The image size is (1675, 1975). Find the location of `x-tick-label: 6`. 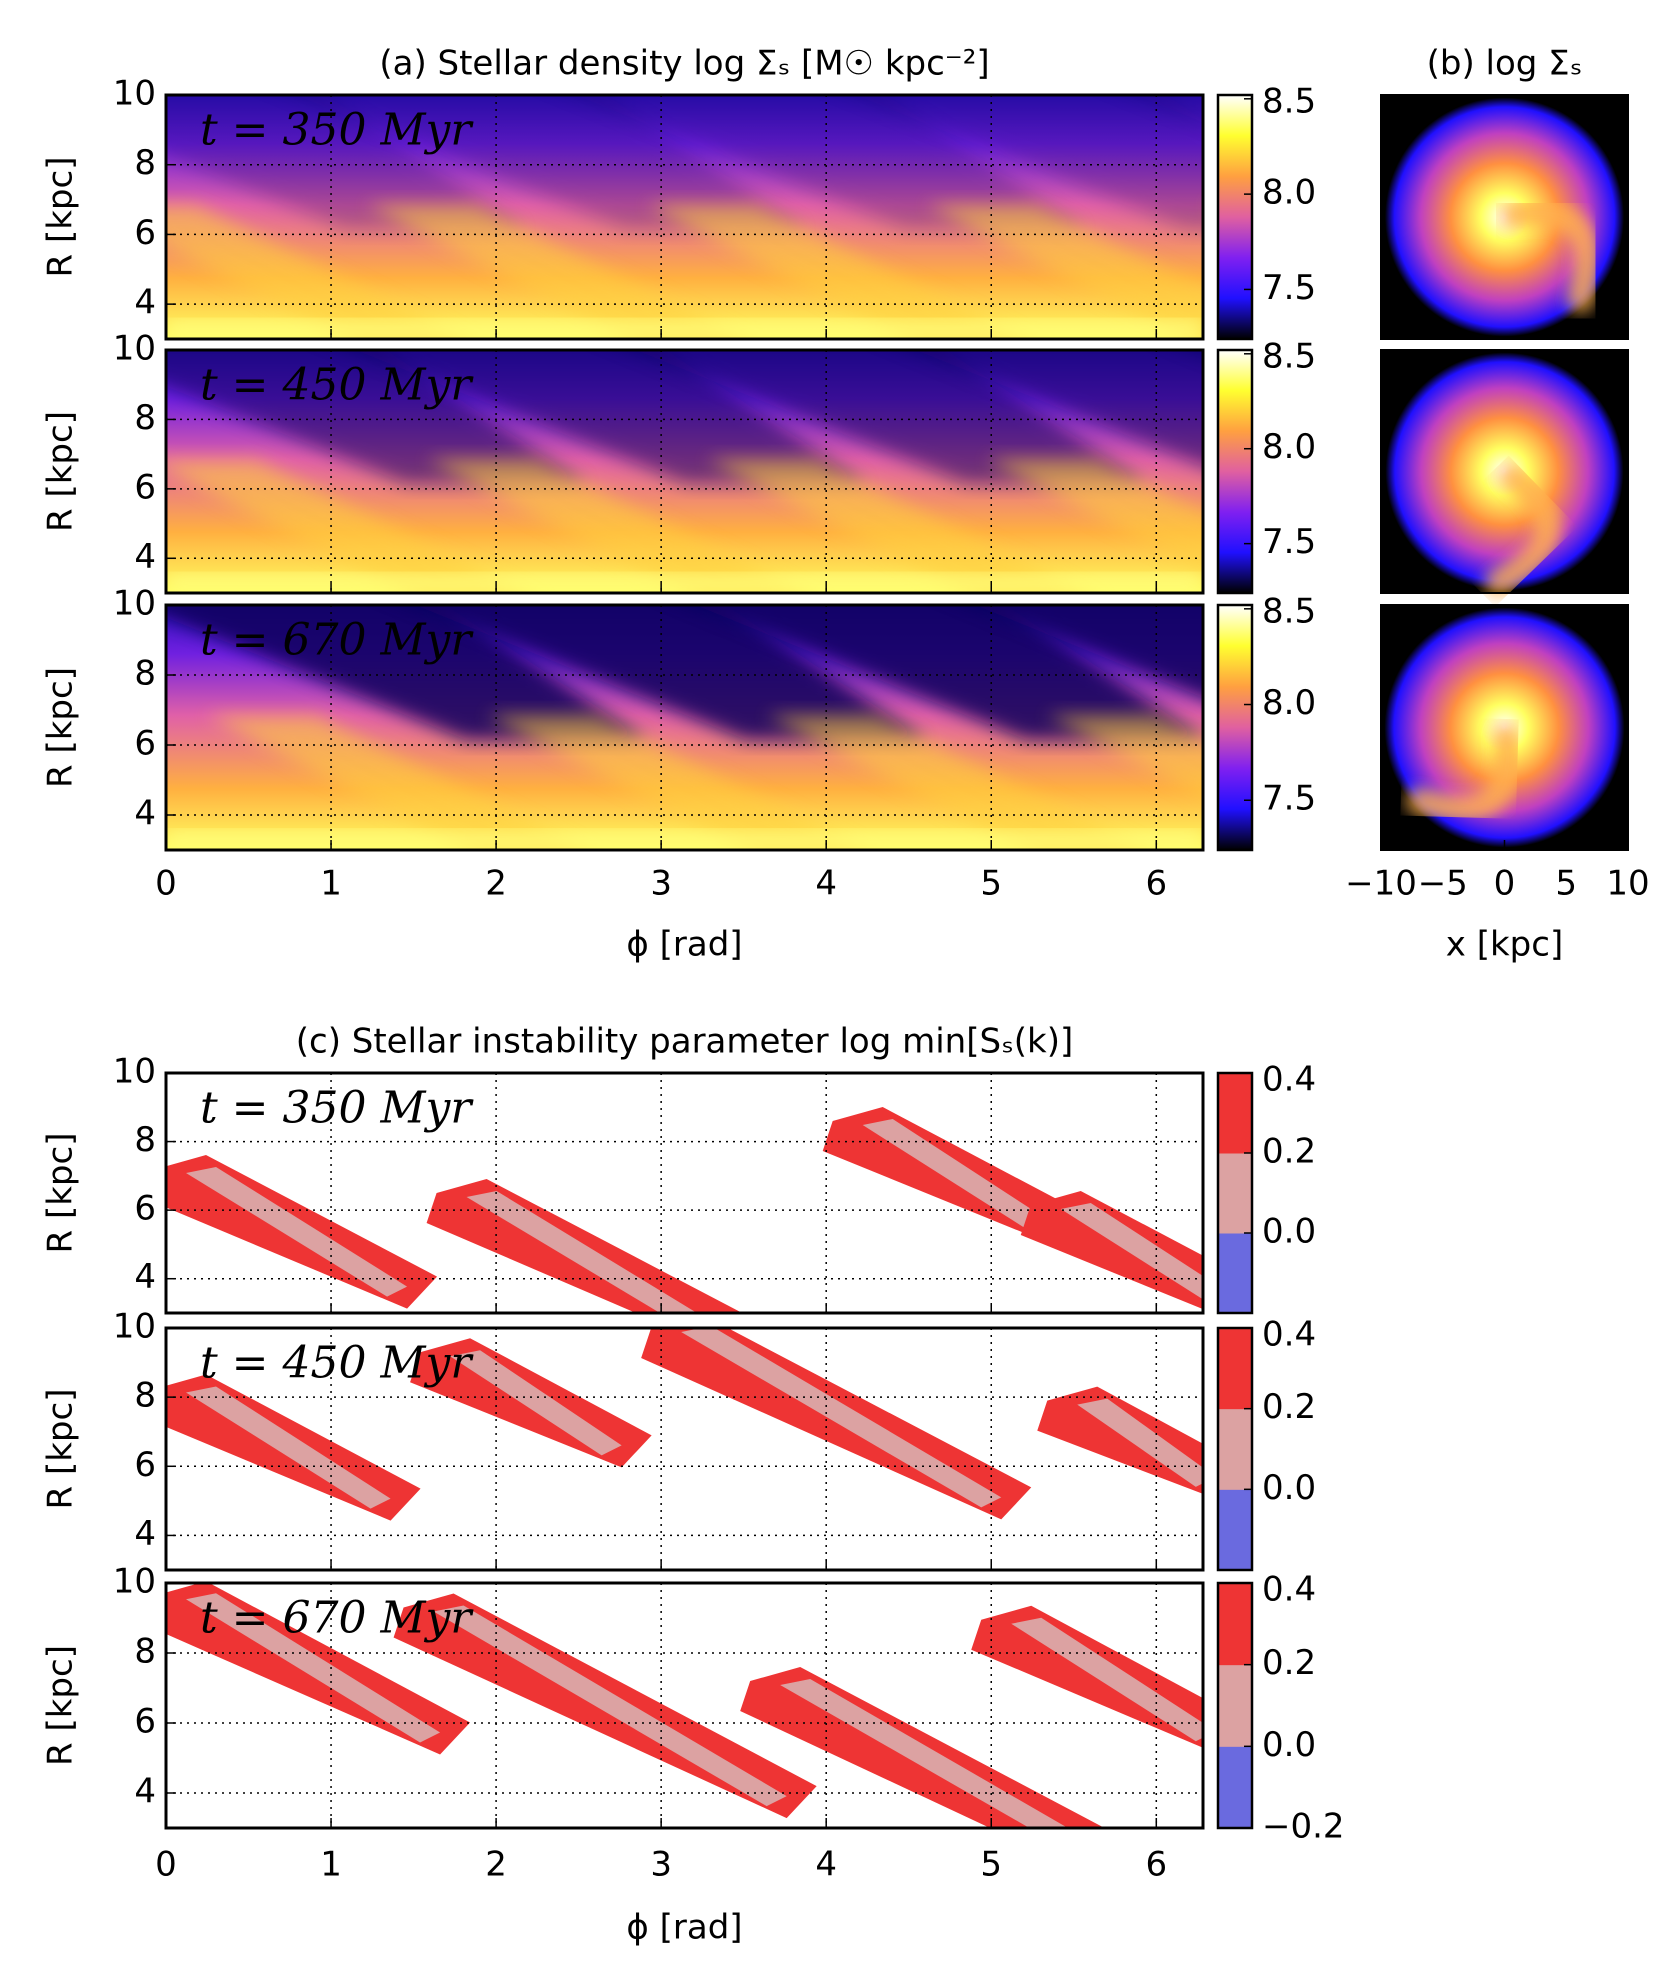

x-tick-label: 6 is located at coordinates (1156, 1865).